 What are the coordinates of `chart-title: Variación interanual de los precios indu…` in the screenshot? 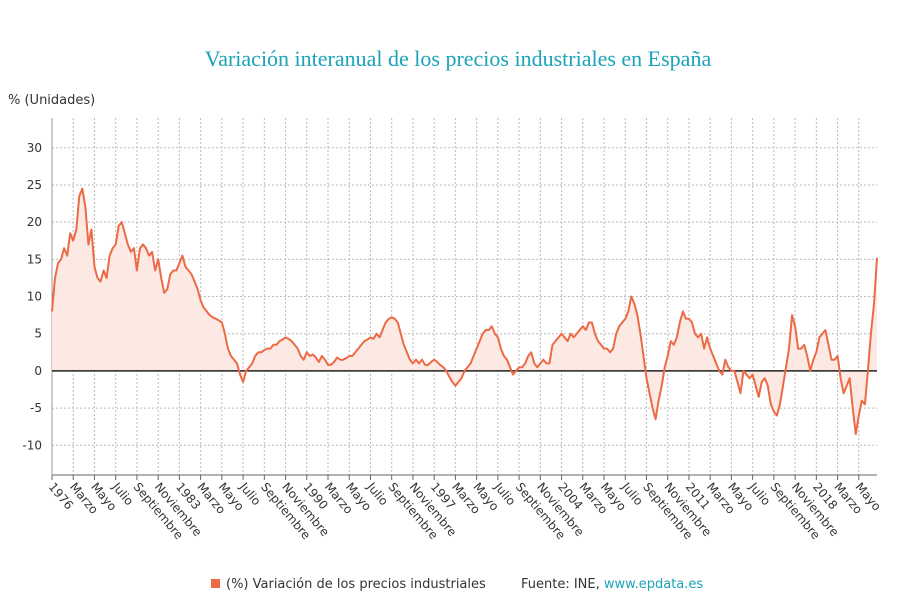 It's located at (458, 58).